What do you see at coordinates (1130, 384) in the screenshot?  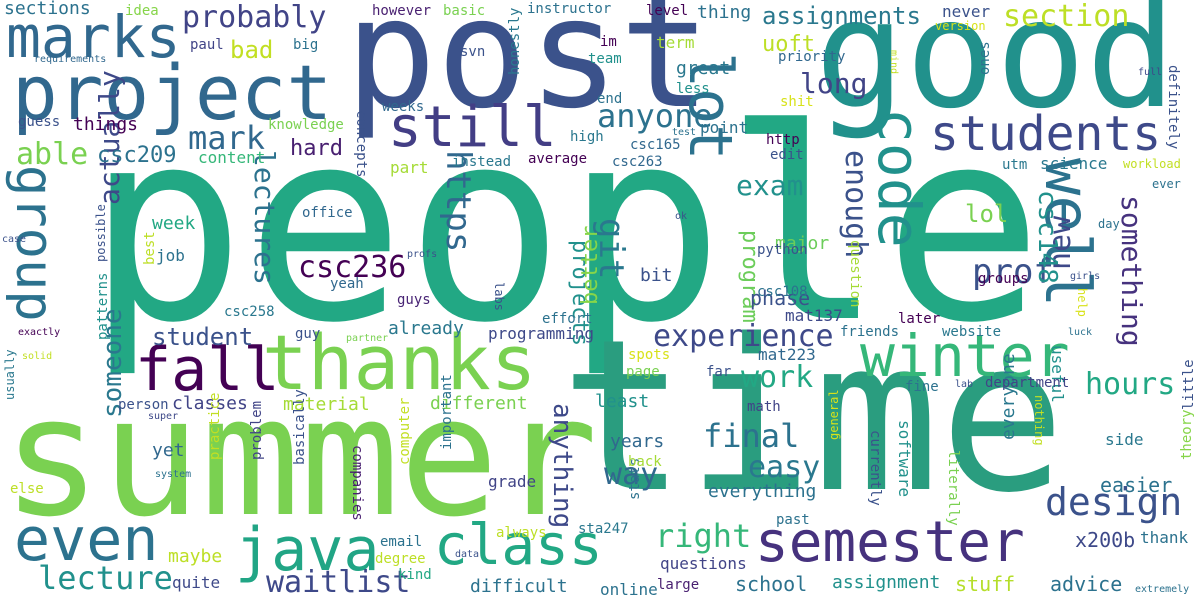 I see `word-hours: hours` at bounding box center [1130, 384].